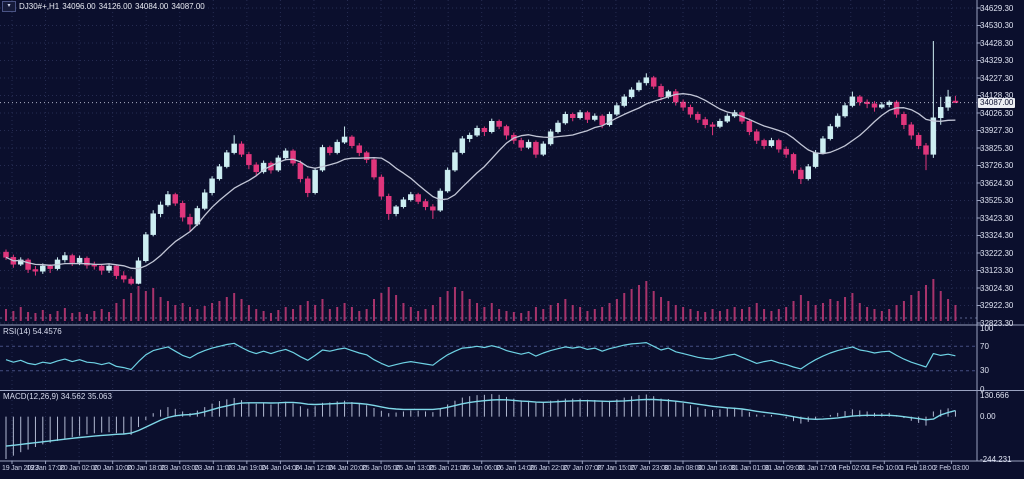  What do you see at coordinates (997, 288) in the screenshot?
I see `price-axis-label: 33024.30` at bounding box center [997, 288].